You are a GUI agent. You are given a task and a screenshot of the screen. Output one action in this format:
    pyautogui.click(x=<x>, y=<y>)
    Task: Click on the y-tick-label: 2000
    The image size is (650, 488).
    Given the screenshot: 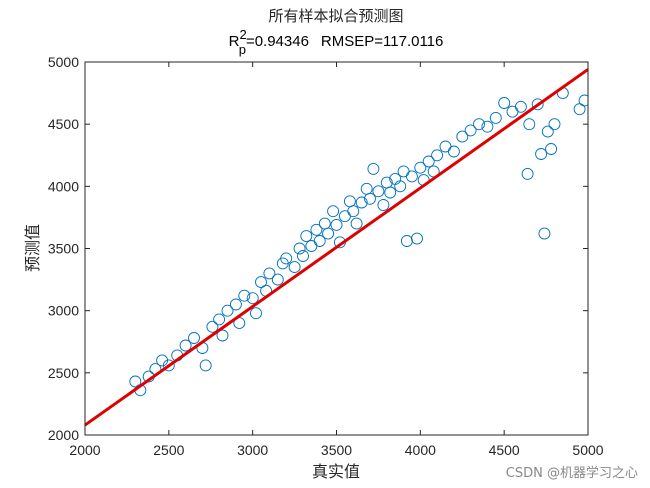 What is the action you would take?
    pyautogui.click(x=63, y=435)
    